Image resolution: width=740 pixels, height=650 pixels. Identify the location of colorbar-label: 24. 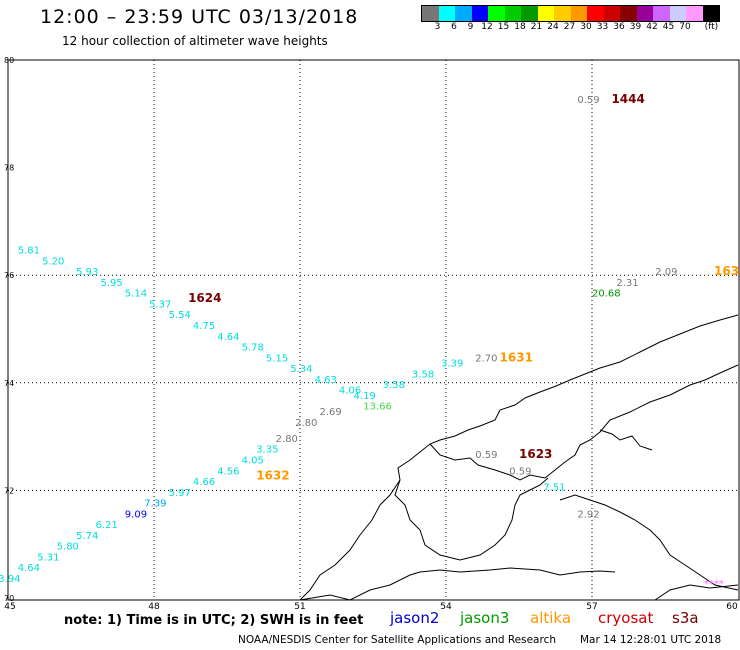
(553, 27).